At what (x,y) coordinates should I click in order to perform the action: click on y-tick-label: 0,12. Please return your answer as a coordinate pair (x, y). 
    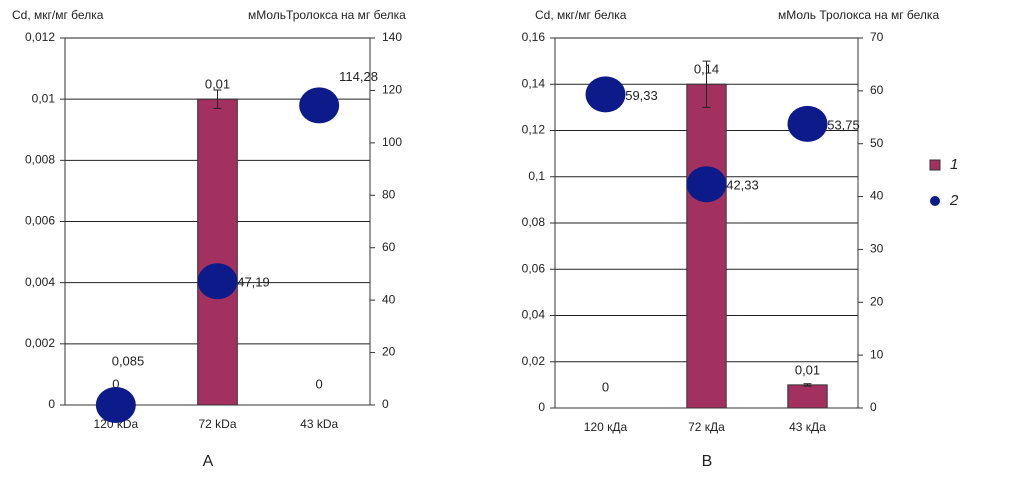
    Looking at the image, I should click on (534, 130).